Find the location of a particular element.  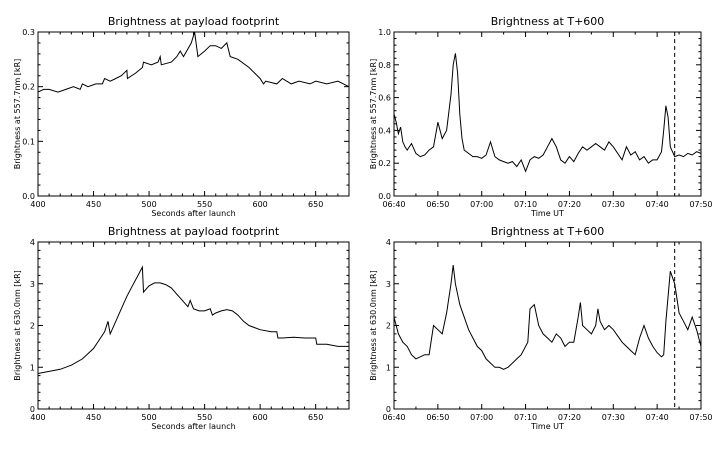

panel-1-ytick-label: 0.1 is located at coordinates (28, 141).